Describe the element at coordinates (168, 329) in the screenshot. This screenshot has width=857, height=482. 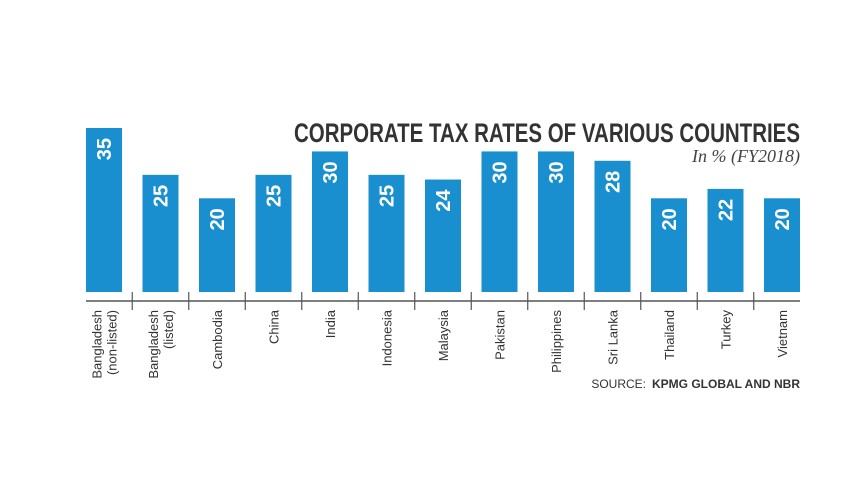
I see `category-label: (listed)` at that location.